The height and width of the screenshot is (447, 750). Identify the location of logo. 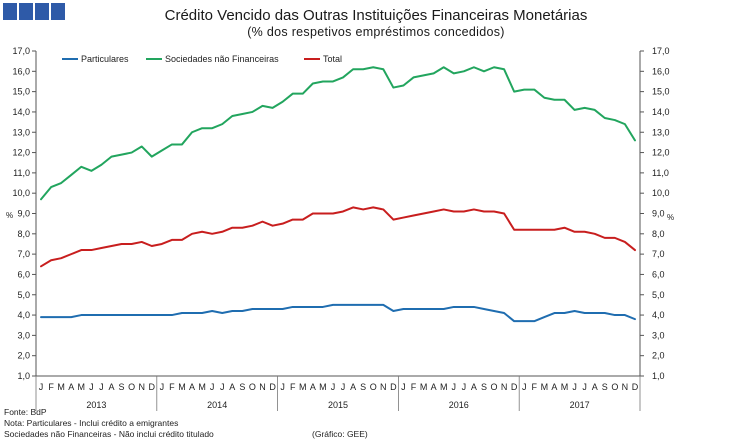
(34, 11).